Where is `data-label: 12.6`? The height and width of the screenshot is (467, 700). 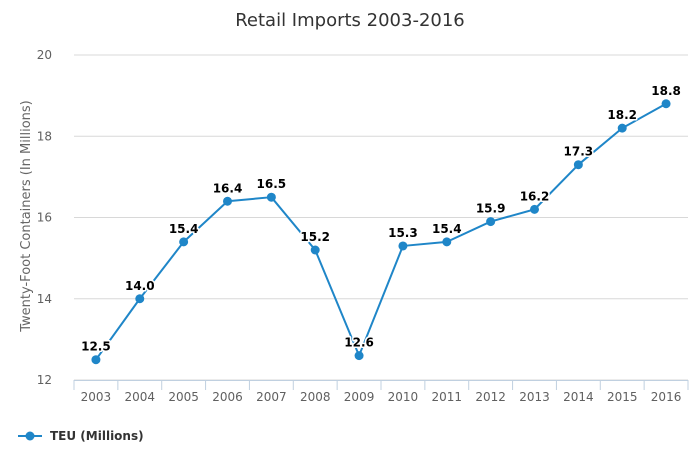
data-label: 12.6 is located at coordinates (359, 343).